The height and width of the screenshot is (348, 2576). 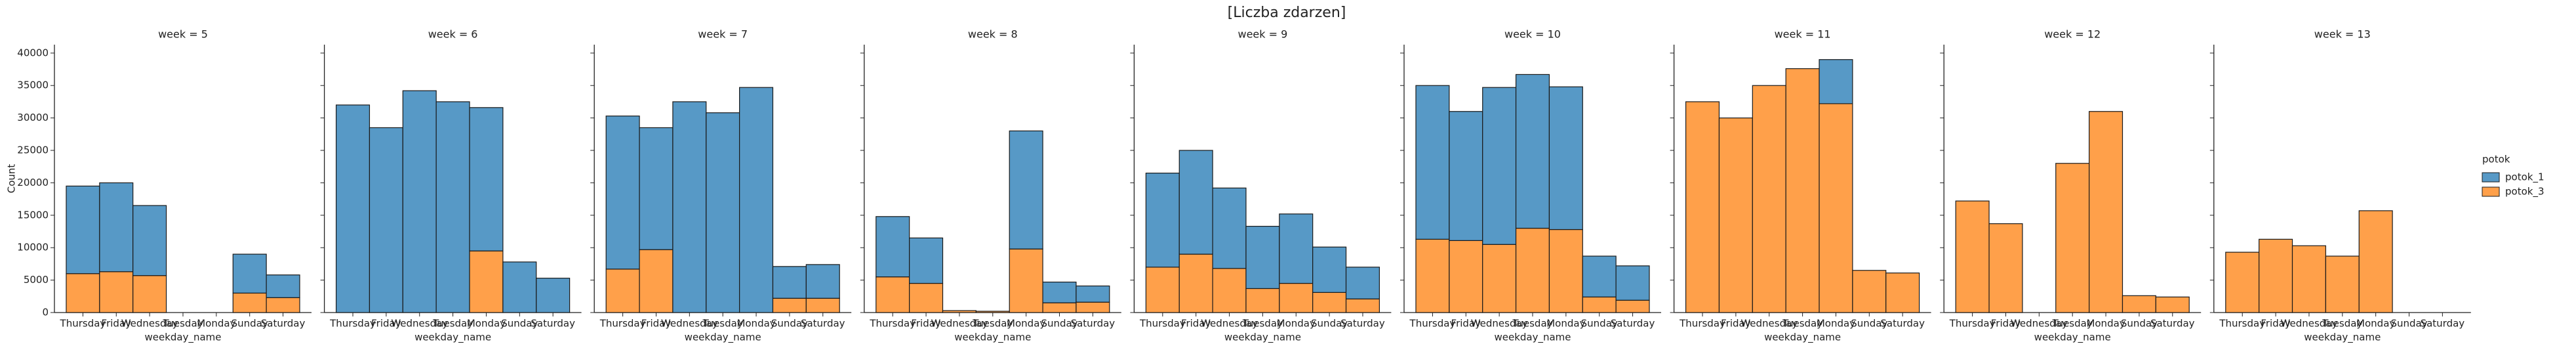 I want to click on y-tick-label: 0, so click(x=45, y=312).